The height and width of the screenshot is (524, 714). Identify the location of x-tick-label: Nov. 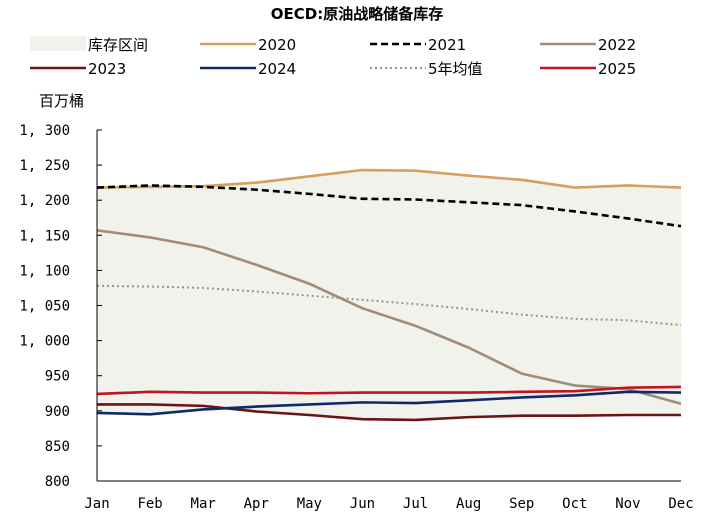
(627, 504).